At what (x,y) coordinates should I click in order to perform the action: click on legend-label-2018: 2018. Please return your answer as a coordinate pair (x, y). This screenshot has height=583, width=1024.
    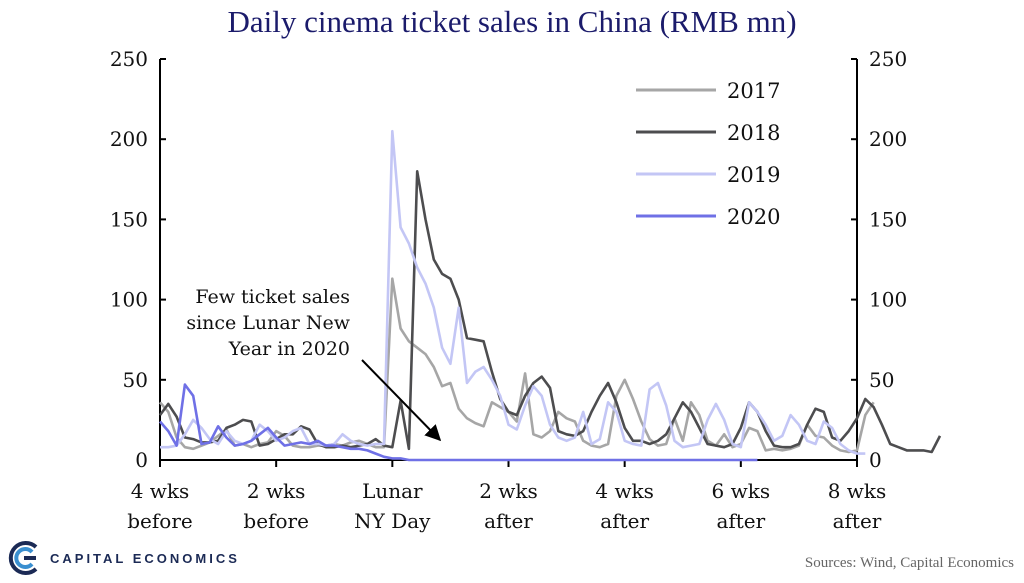
    Looking at the image, I should click on (753, 133).